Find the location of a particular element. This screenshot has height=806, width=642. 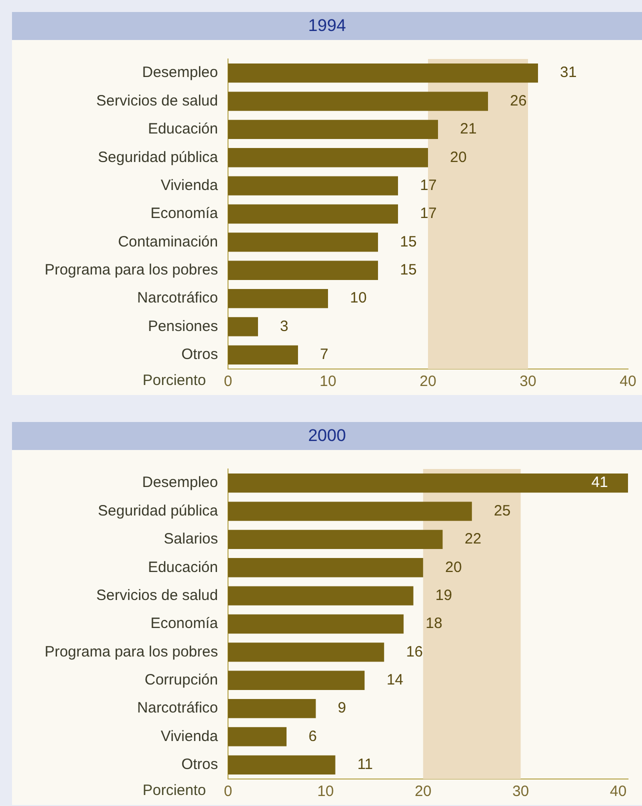

data-label: 41 is located at coordinates (599, 483).